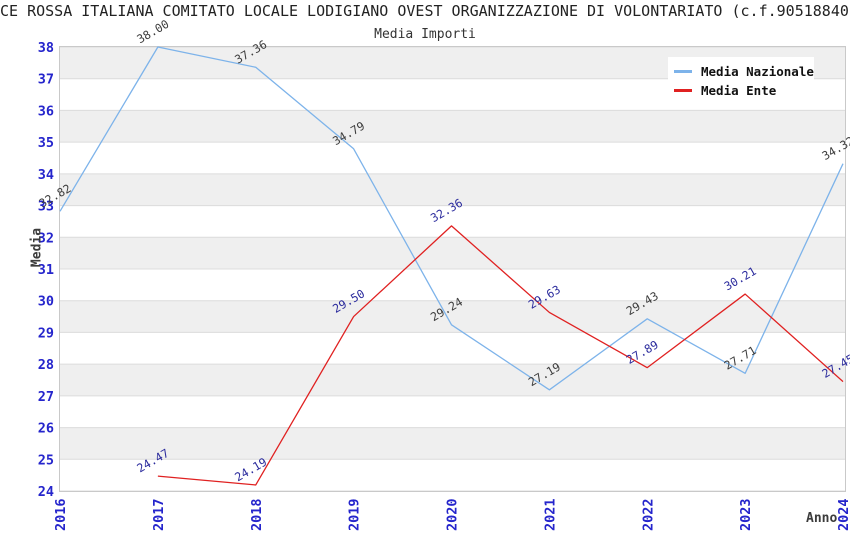 The height and width of the screenshot is (550, 850). Describe the element at coordinates (159, 514) in the screenshot. I see `x-tick-label: 2017` at that location.